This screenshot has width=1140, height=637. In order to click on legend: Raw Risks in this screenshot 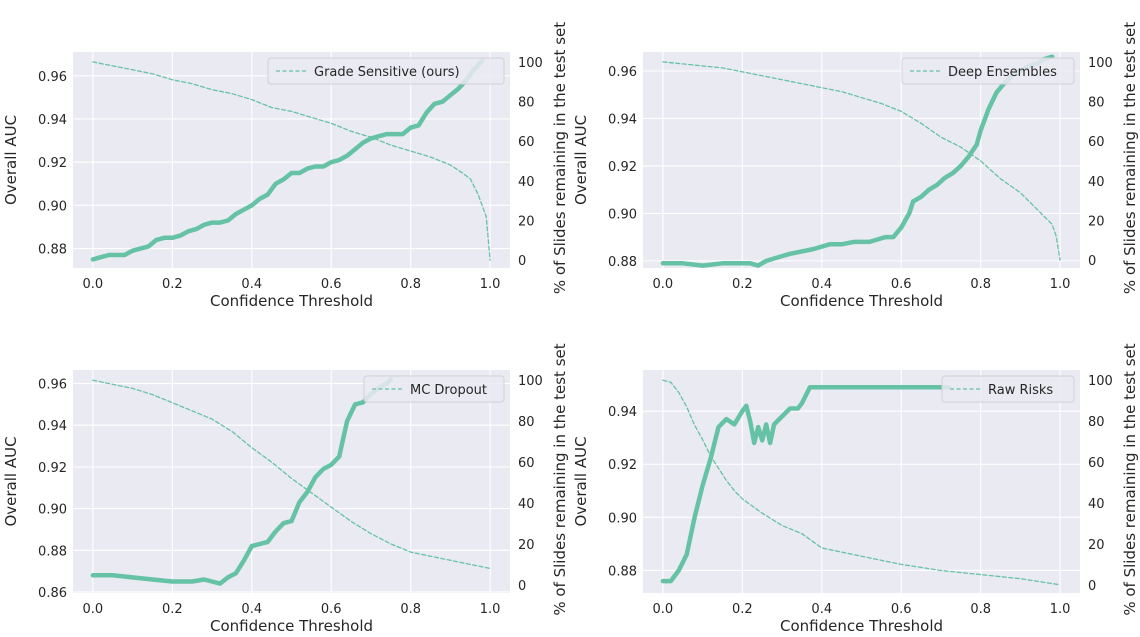, I will do `click(1008, 389)`.